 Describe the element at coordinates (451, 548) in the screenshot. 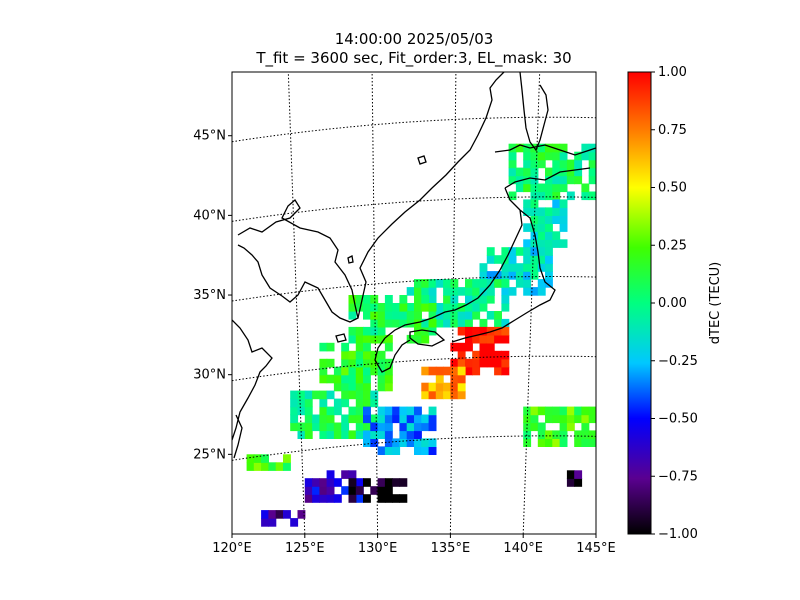

I see `x-tick-label: 135°E` at that location.